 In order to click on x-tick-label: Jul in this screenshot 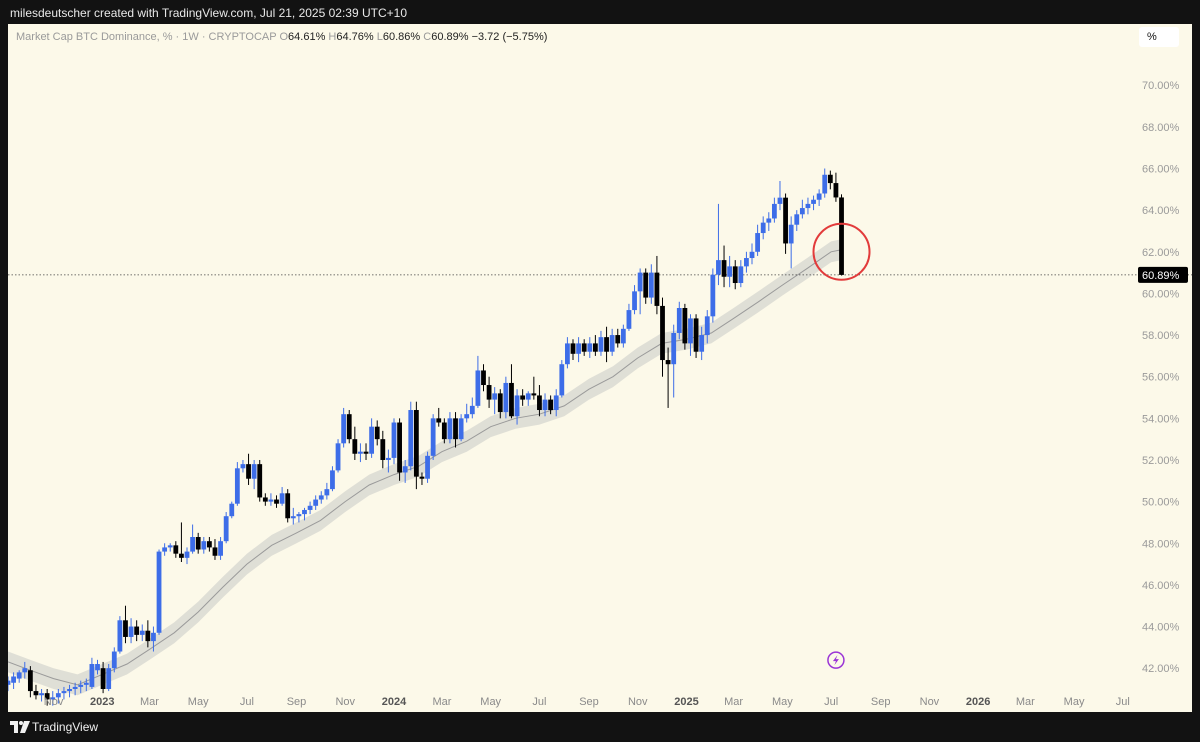, I will do `click(1123, 702)`.